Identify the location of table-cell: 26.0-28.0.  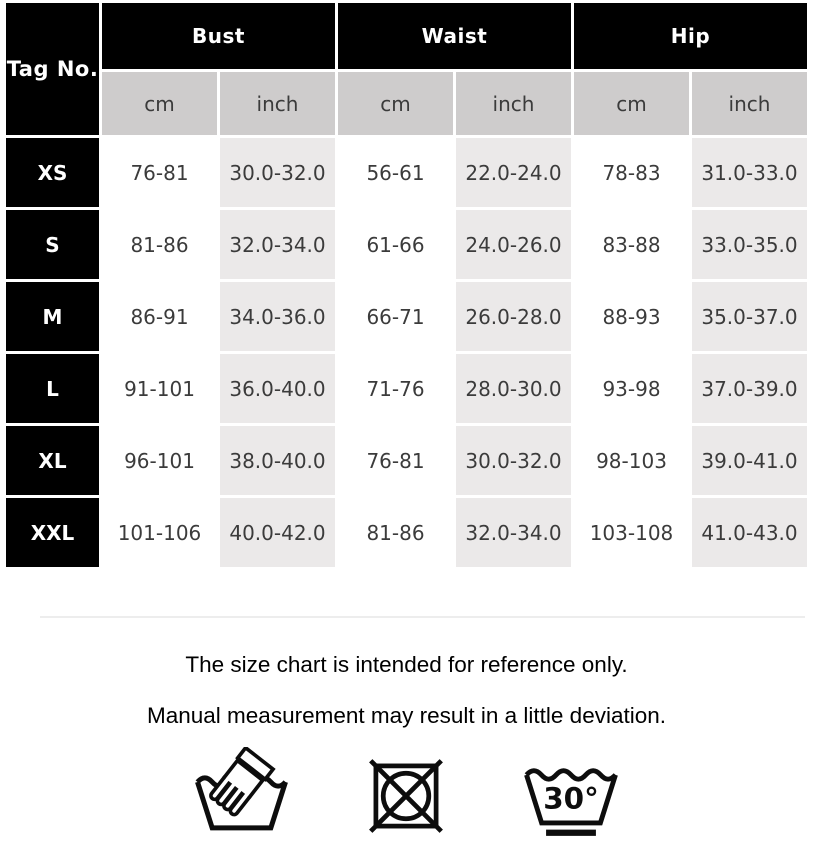
(513, 316).